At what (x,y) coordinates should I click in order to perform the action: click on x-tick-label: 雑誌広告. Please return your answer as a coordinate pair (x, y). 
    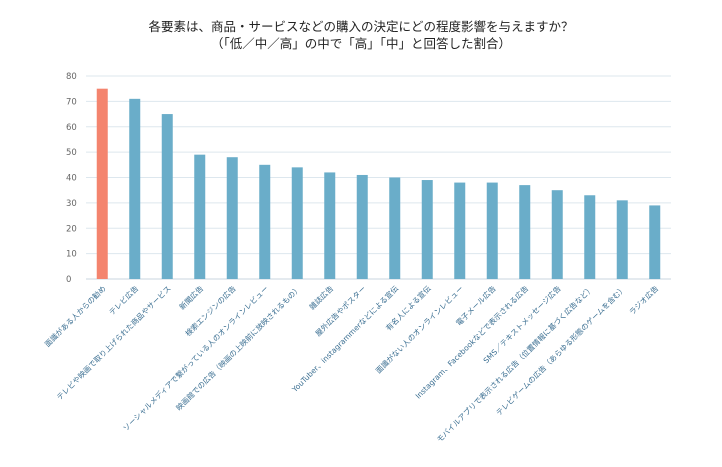
    Looking at the image, I should click on (321, 297).